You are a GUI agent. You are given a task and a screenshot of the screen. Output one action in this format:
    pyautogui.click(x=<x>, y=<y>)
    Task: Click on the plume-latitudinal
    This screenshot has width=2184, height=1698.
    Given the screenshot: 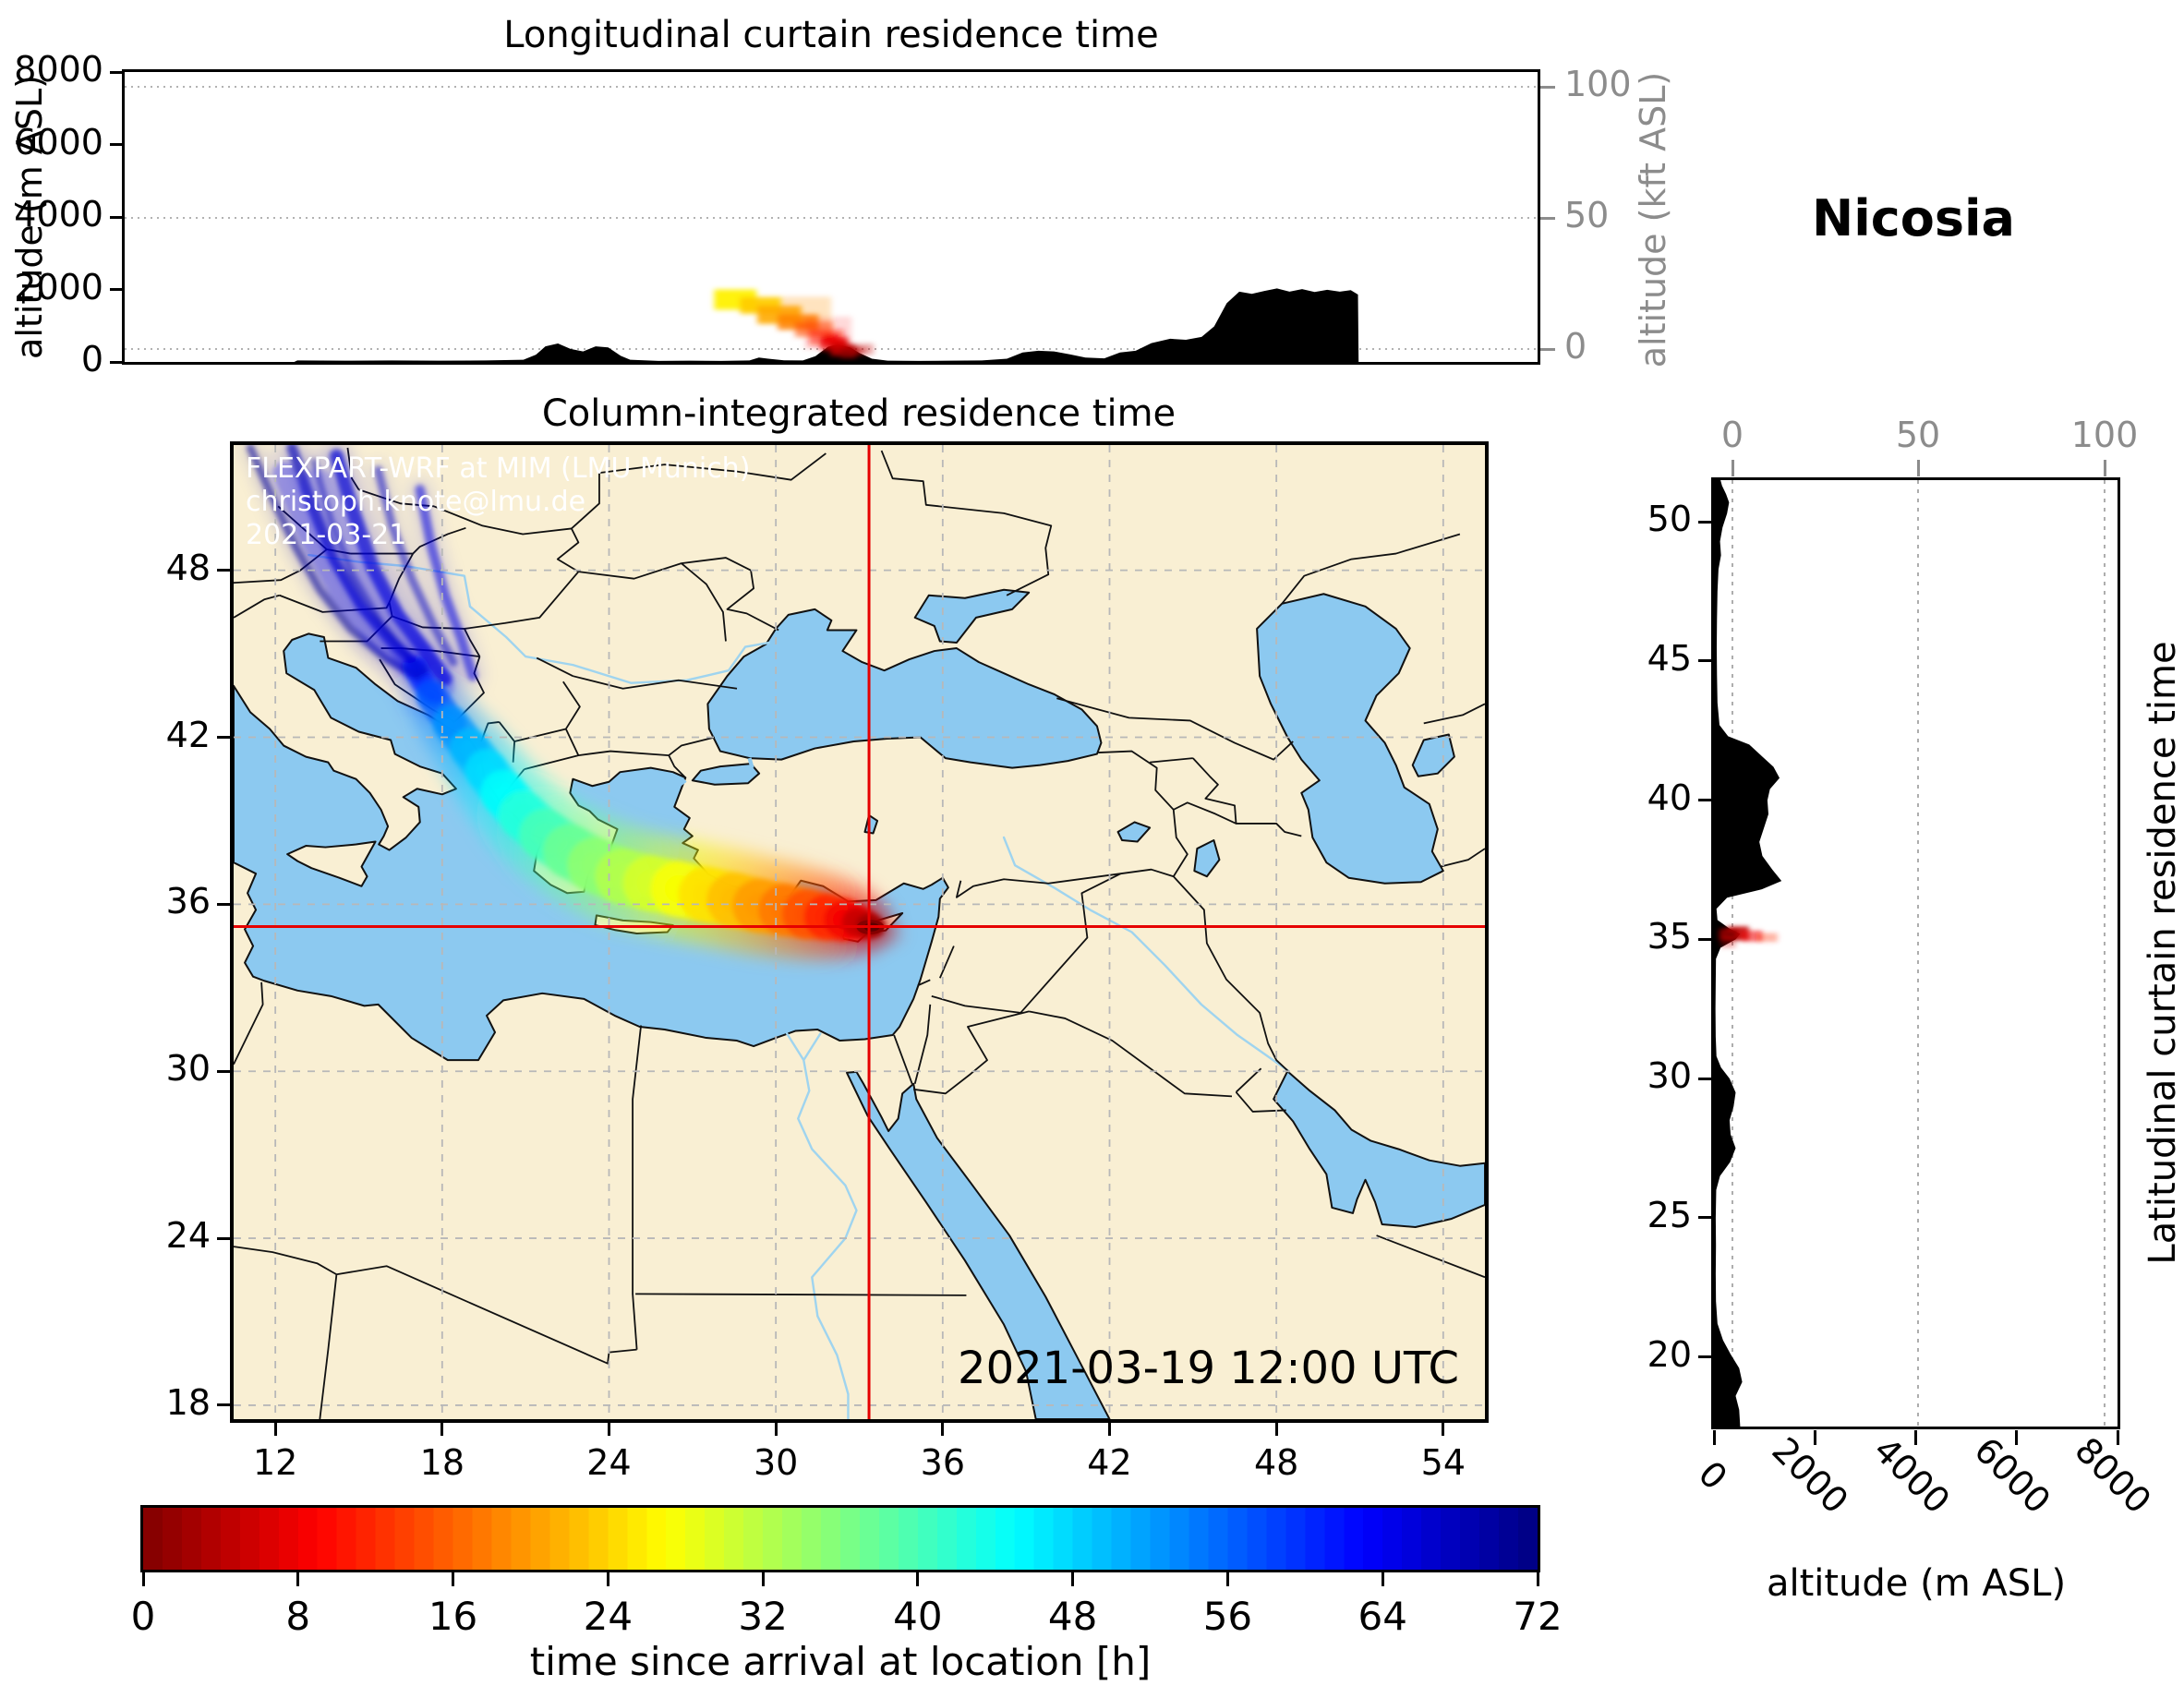 What is the action you would take?
    pyautogui.click(x=1747, y=937)
    